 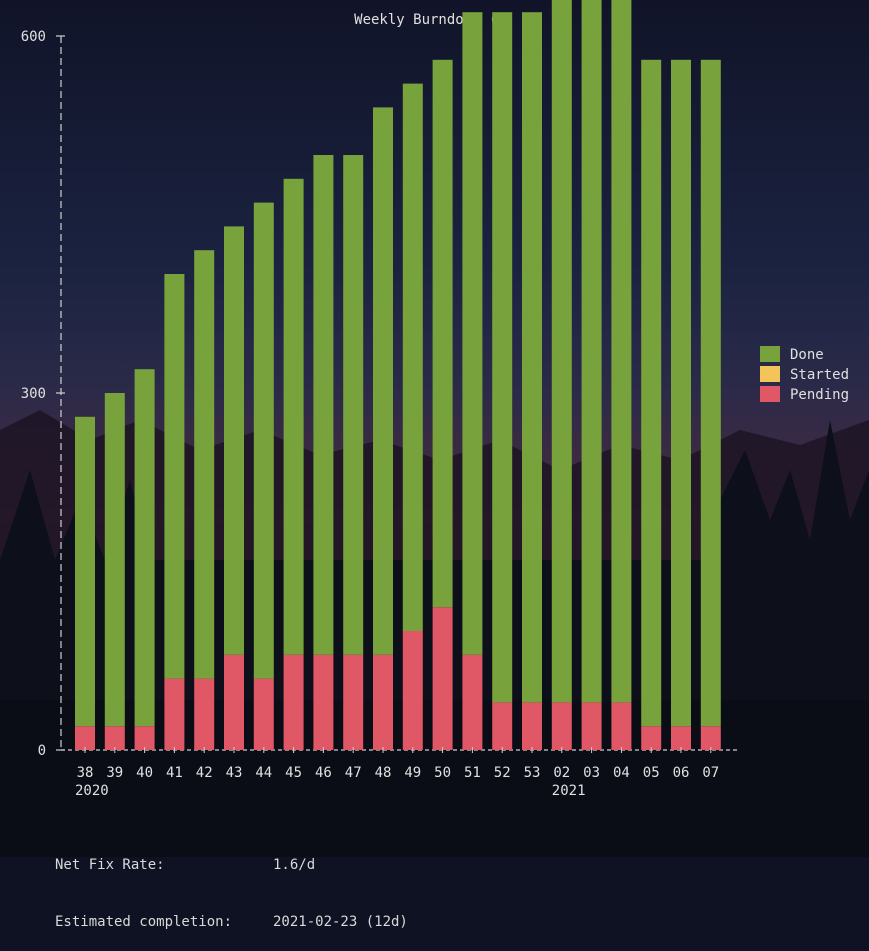 What do you see at coordinates (204, 773) in the screenshot?
I see `x-tick-label: 42` at bounding box center [204, 773].